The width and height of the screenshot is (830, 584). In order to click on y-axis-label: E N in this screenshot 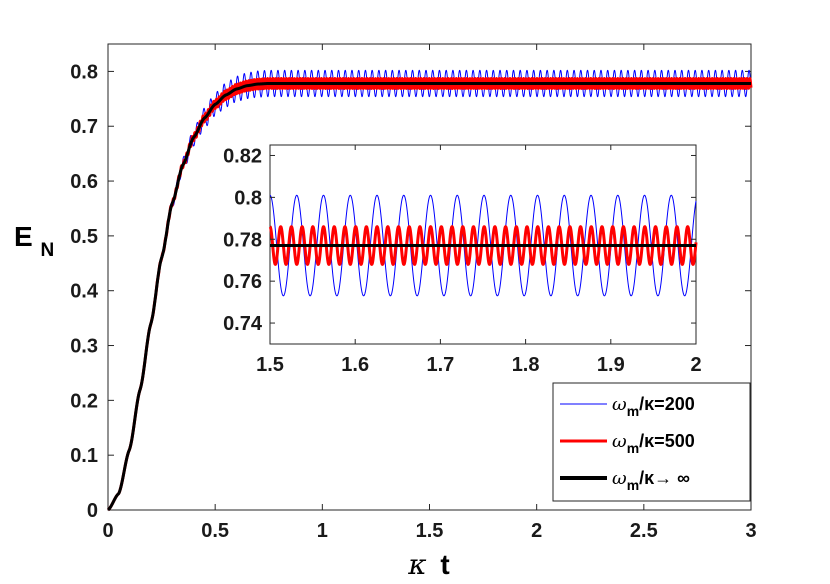, I will do `click(34, 241)`.